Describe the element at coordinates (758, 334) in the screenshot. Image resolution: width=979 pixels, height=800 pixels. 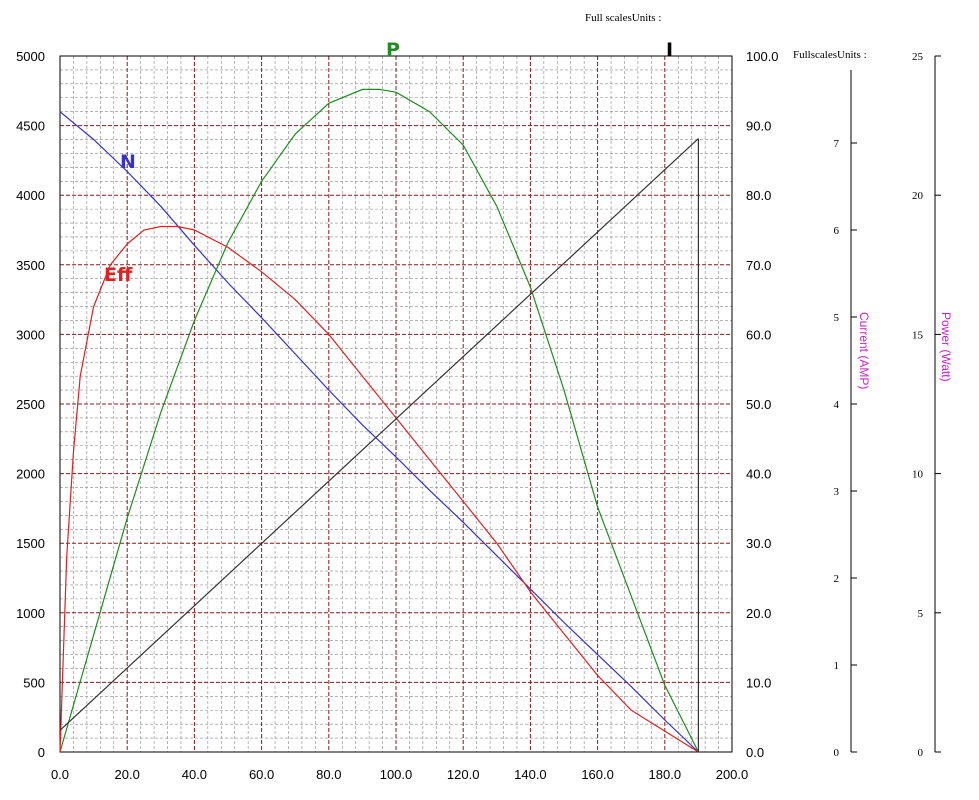
I see `right-tick-label: 60.0` at that location.